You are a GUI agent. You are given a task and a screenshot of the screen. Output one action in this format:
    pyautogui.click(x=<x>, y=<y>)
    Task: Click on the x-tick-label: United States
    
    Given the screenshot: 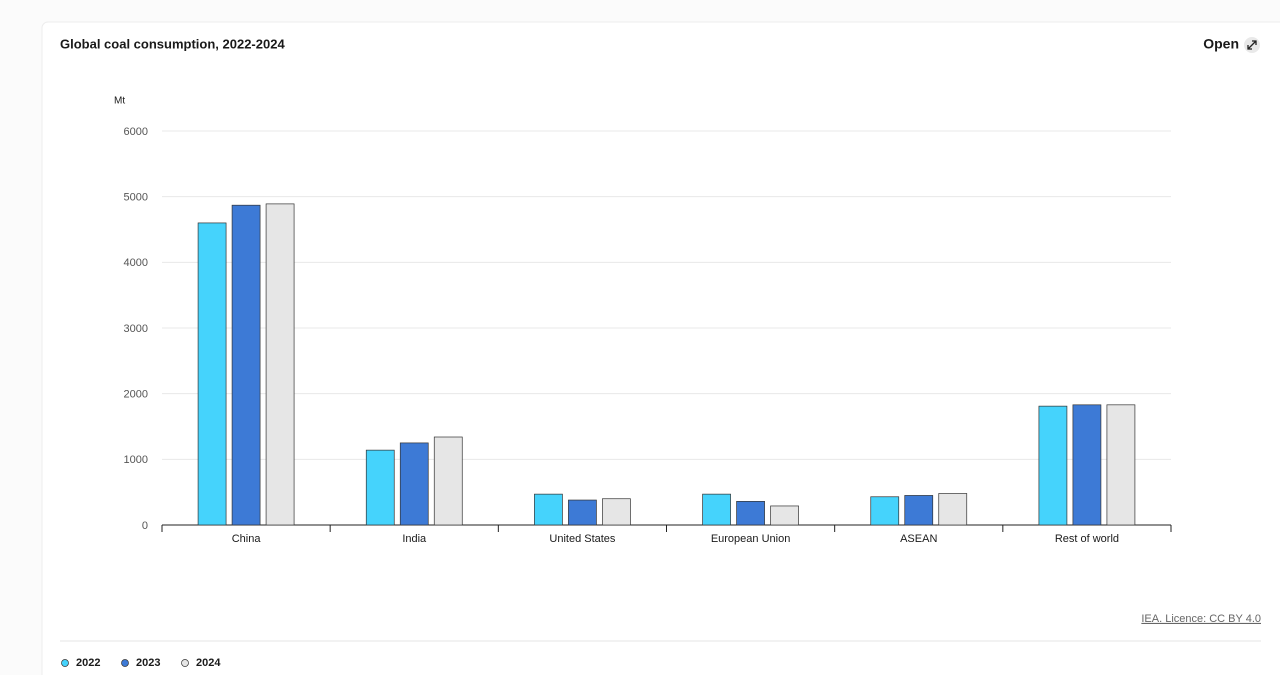 What is the action you would take?
    pyautogui.click(x=582, y=539)
    